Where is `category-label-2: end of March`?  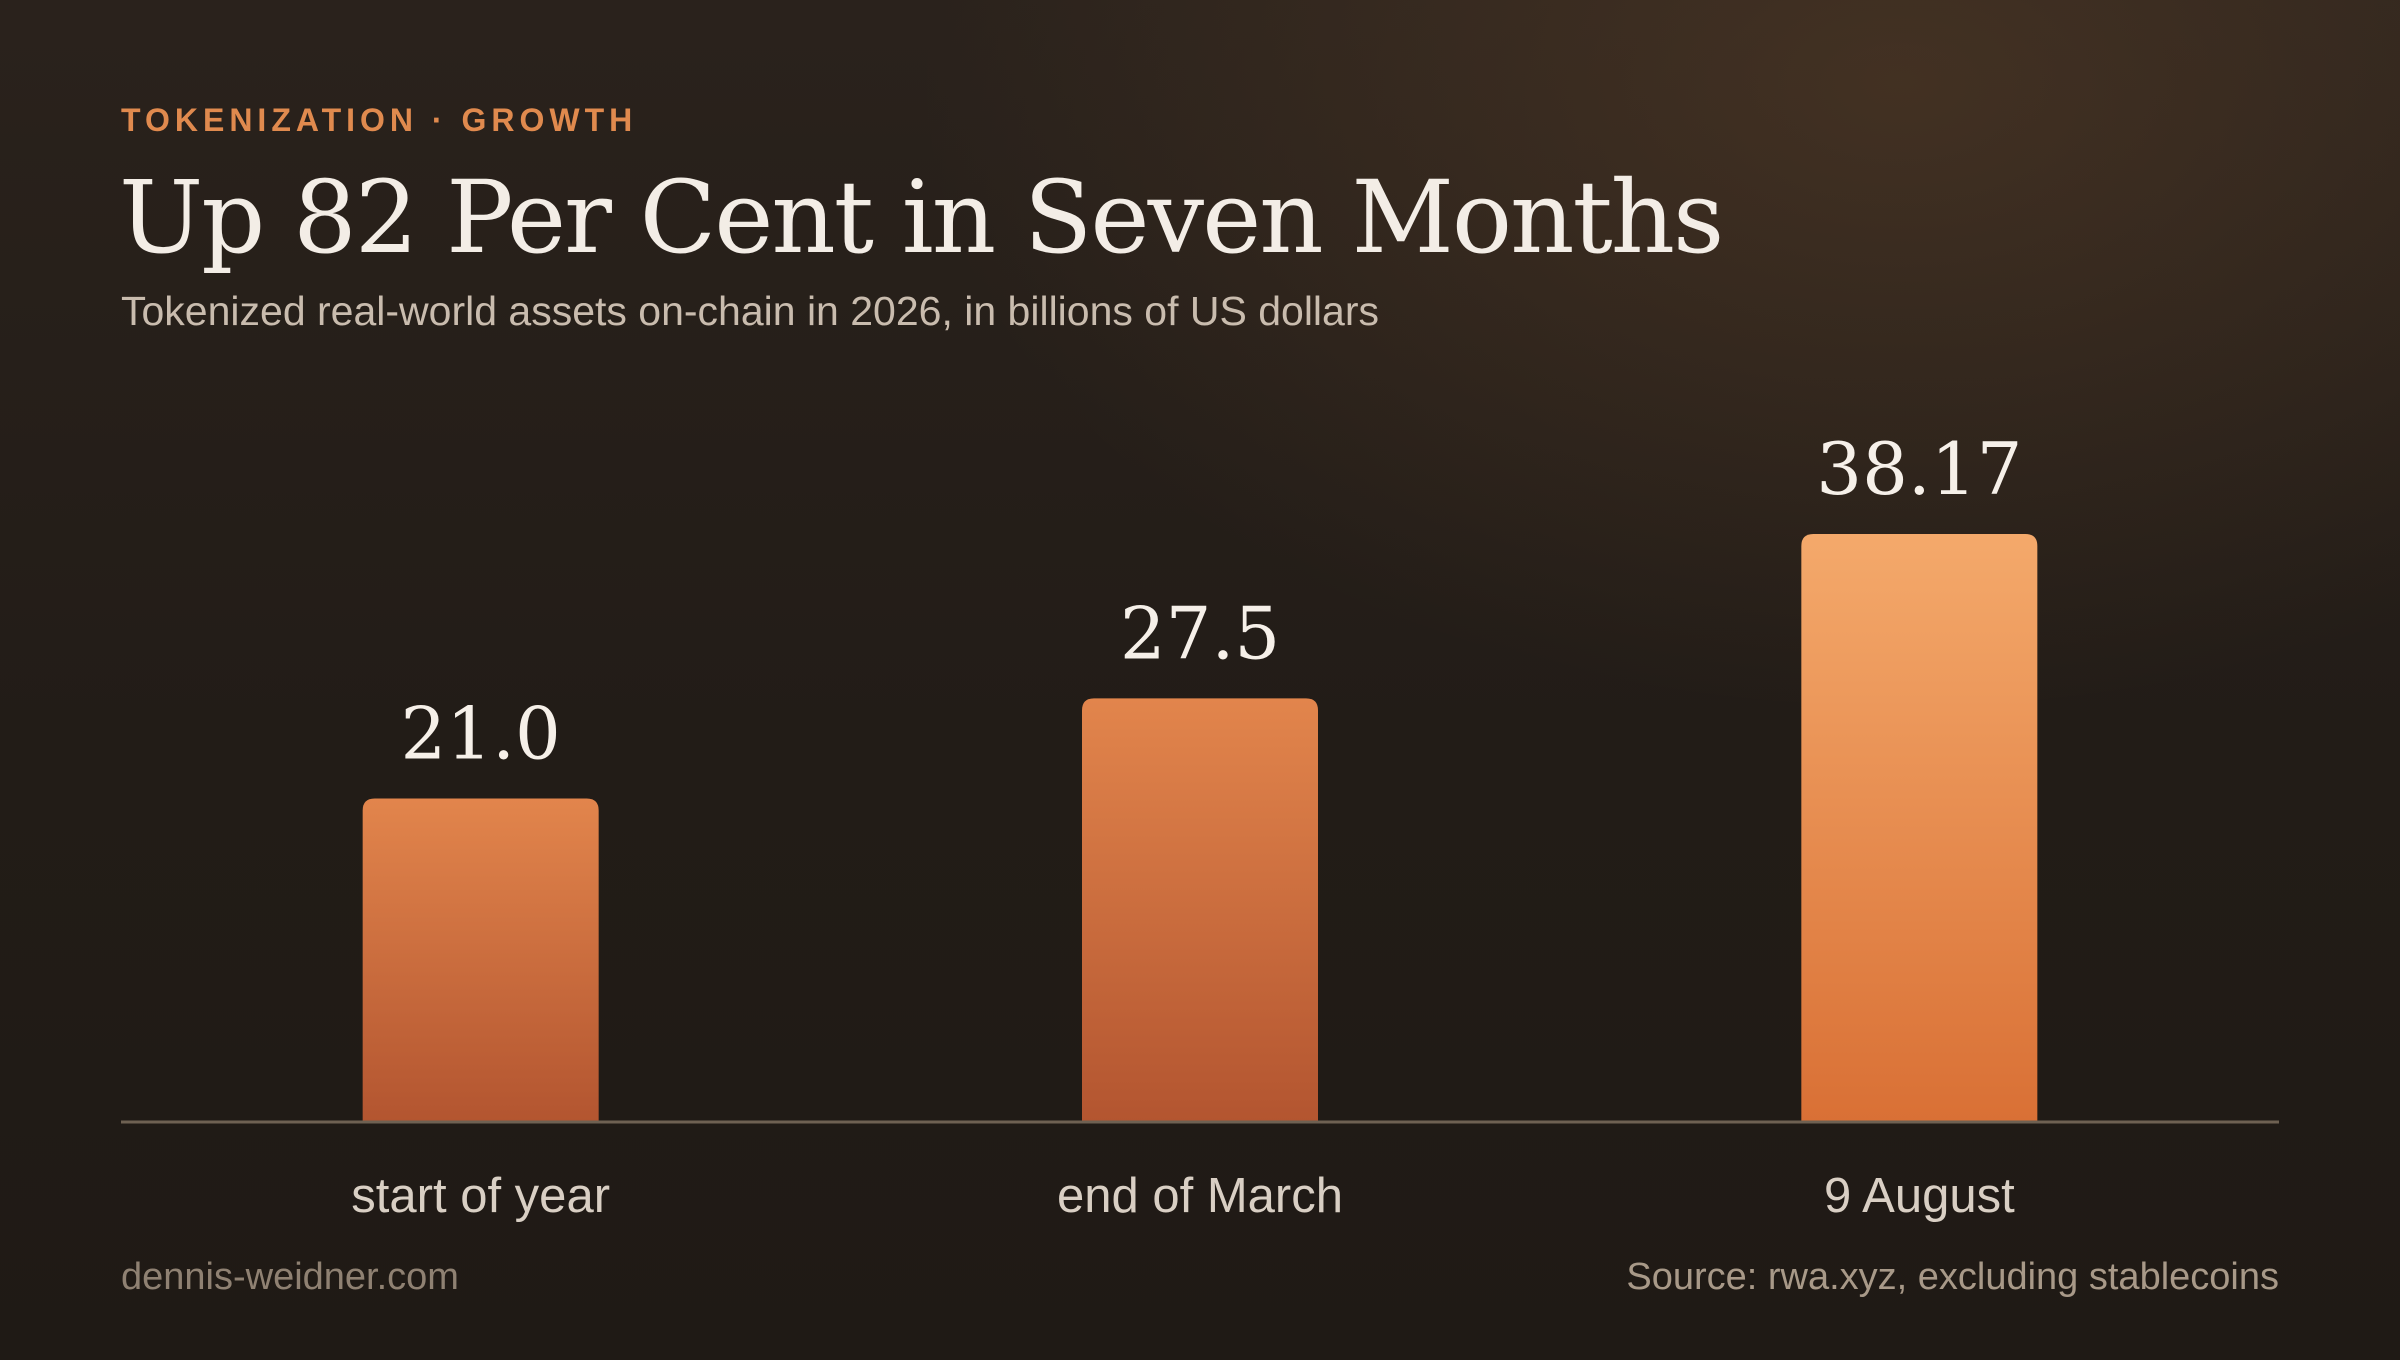 category-label-2: end of March is located at coordinates (1200, 1196).